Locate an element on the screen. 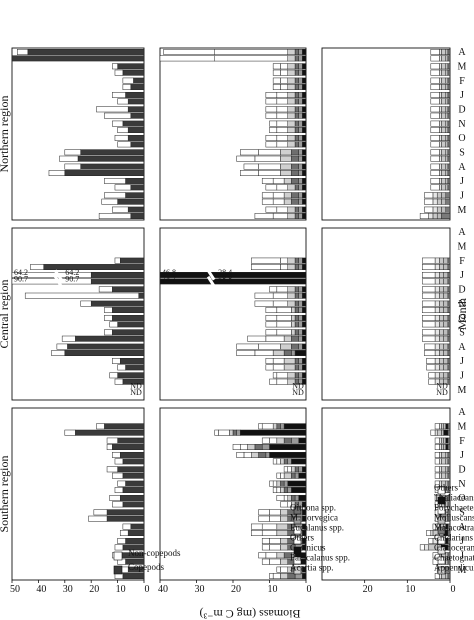  y-tick-label: 30 is located at coordinates (68, 589).